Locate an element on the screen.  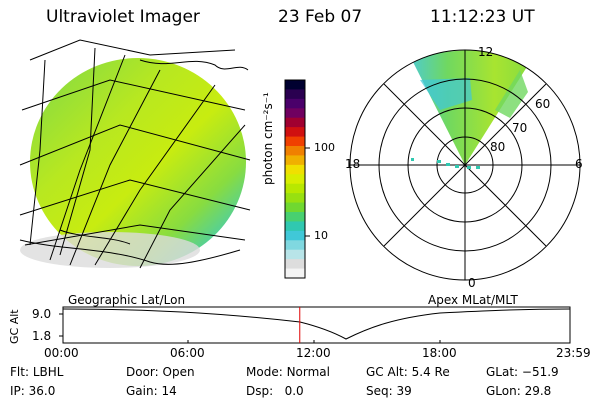
gcalt-info: GC Alt: 5.4 Re is located at coordinates (408, 372).